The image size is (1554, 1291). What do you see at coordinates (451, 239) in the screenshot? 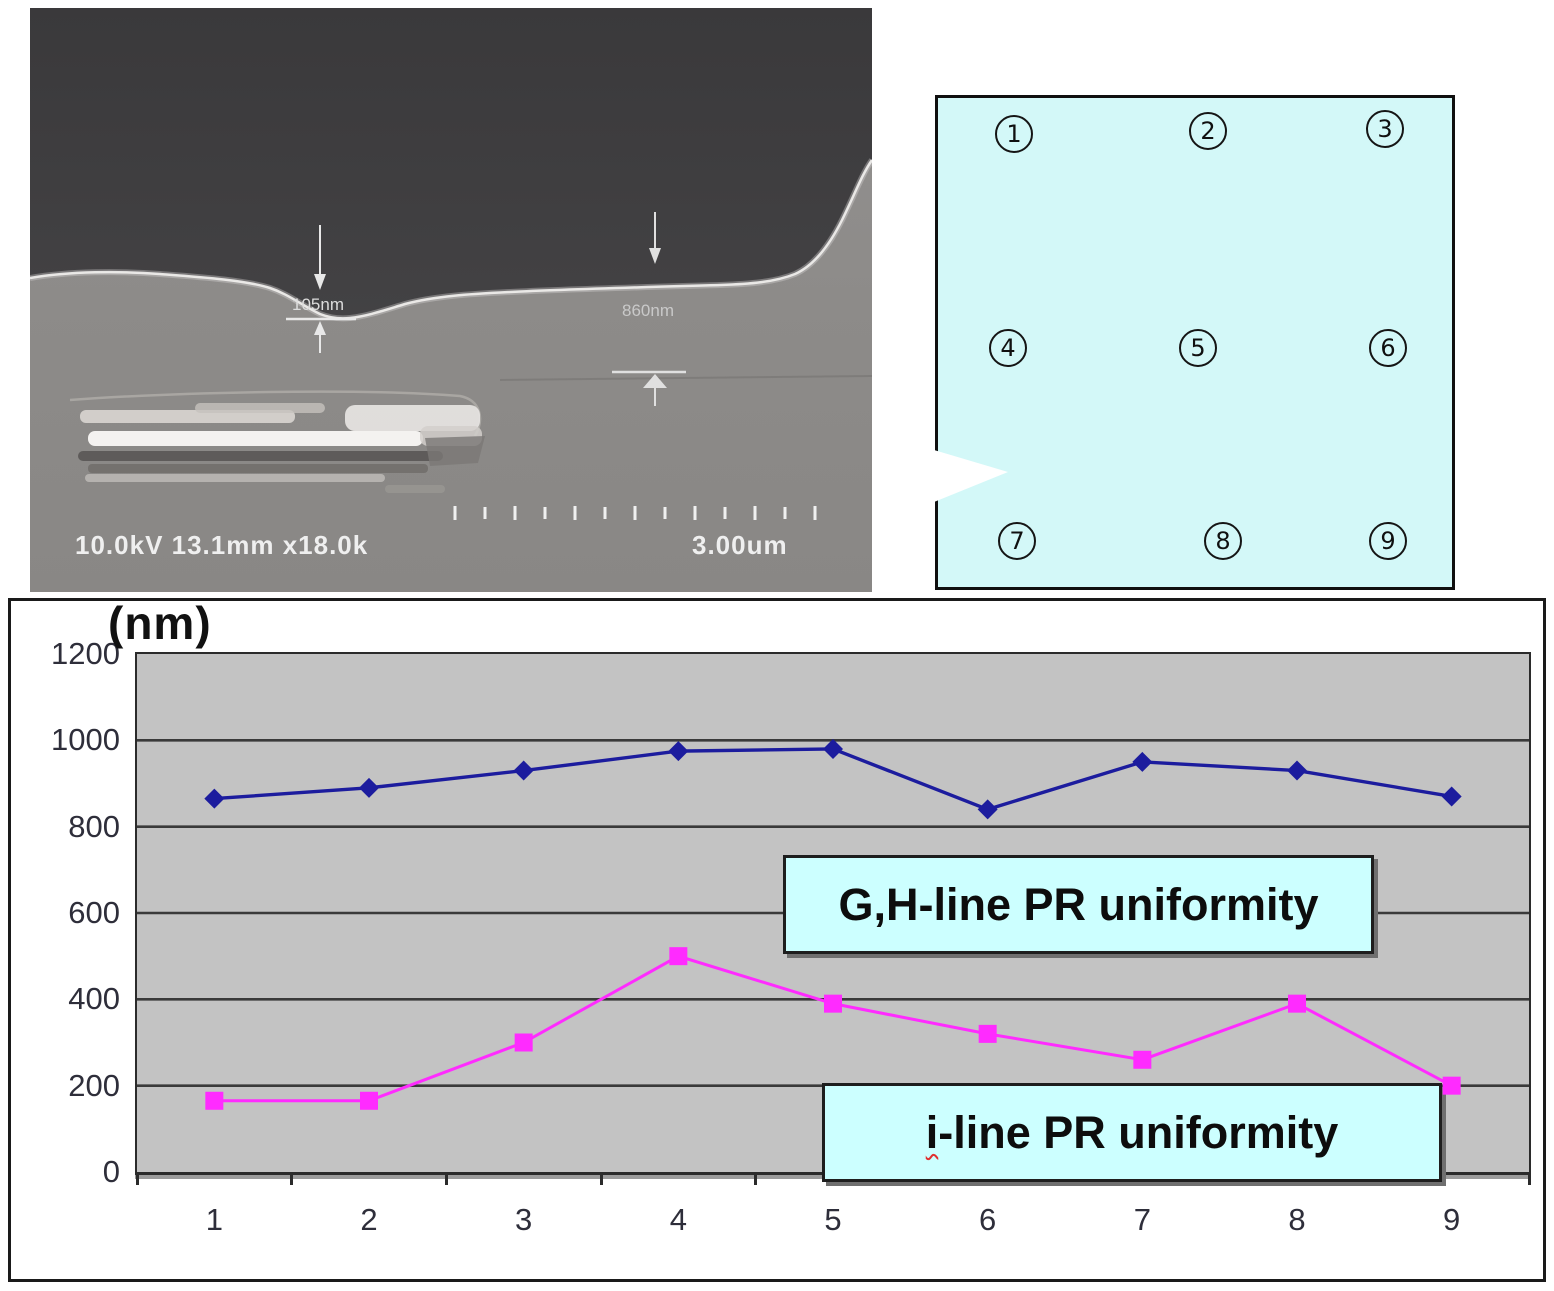
I see `sem-surface-highlight` at bounding box center [451, 239].